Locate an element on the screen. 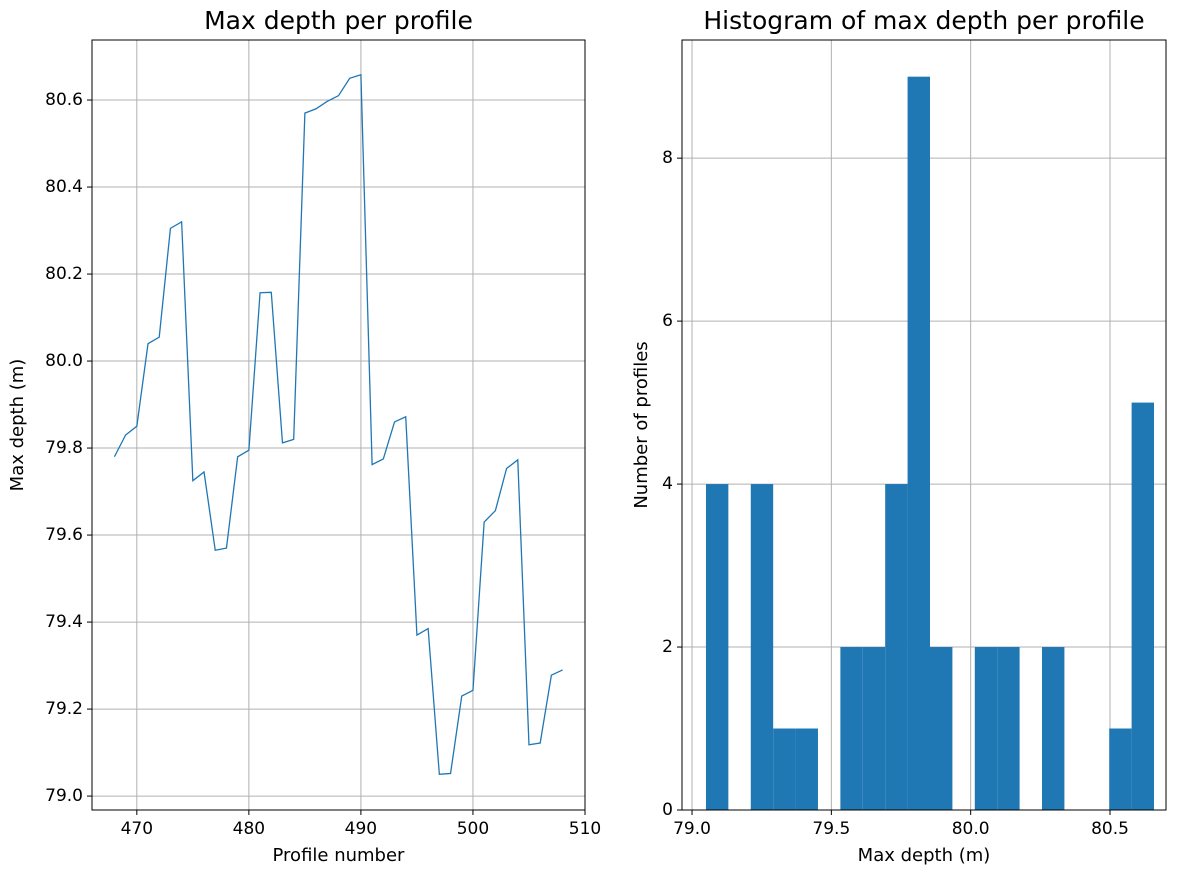 The height and width of the screenshot is (875, 1186). y-tick-label: 80.2 is located at coordinates (64, 274).